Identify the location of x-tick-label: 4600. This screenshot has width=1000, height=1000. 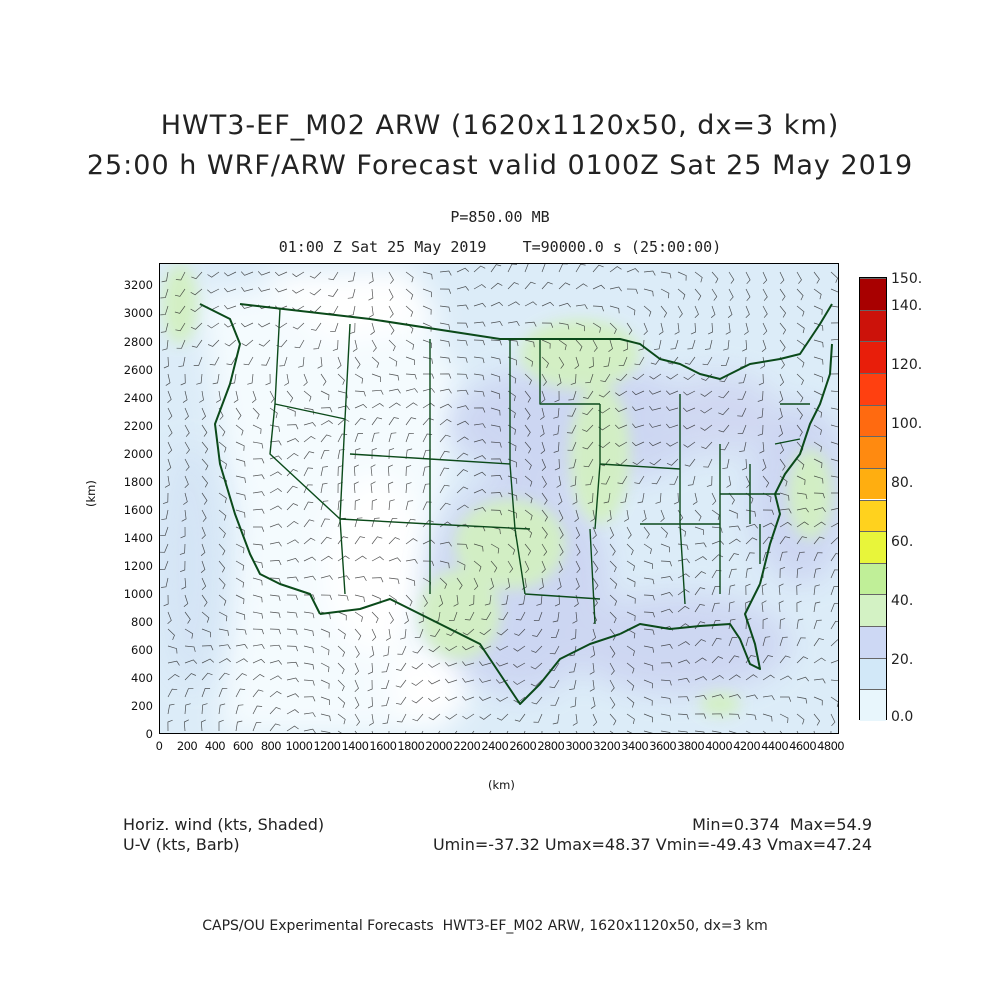
(803, 746).